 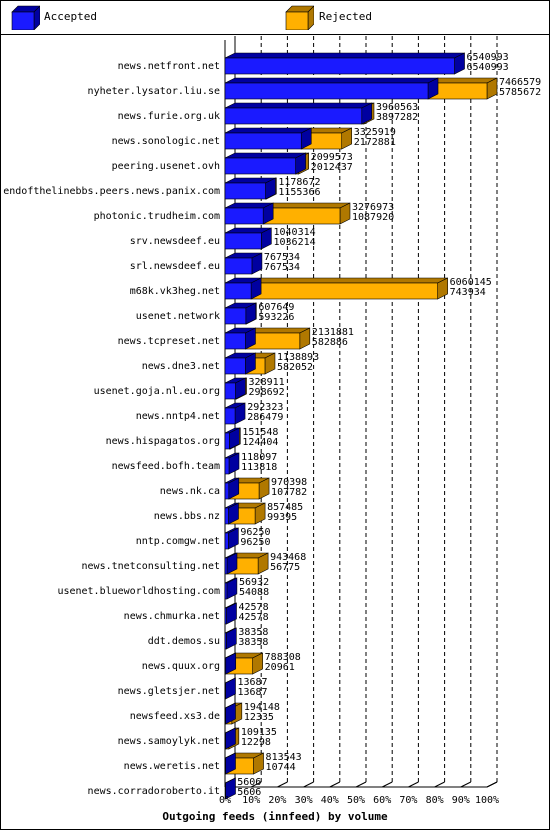 What do you see at coordinates (178, 416) in the screenshot?
I see `category-label: news.nntp4.net` at bounding box center [178, 416].